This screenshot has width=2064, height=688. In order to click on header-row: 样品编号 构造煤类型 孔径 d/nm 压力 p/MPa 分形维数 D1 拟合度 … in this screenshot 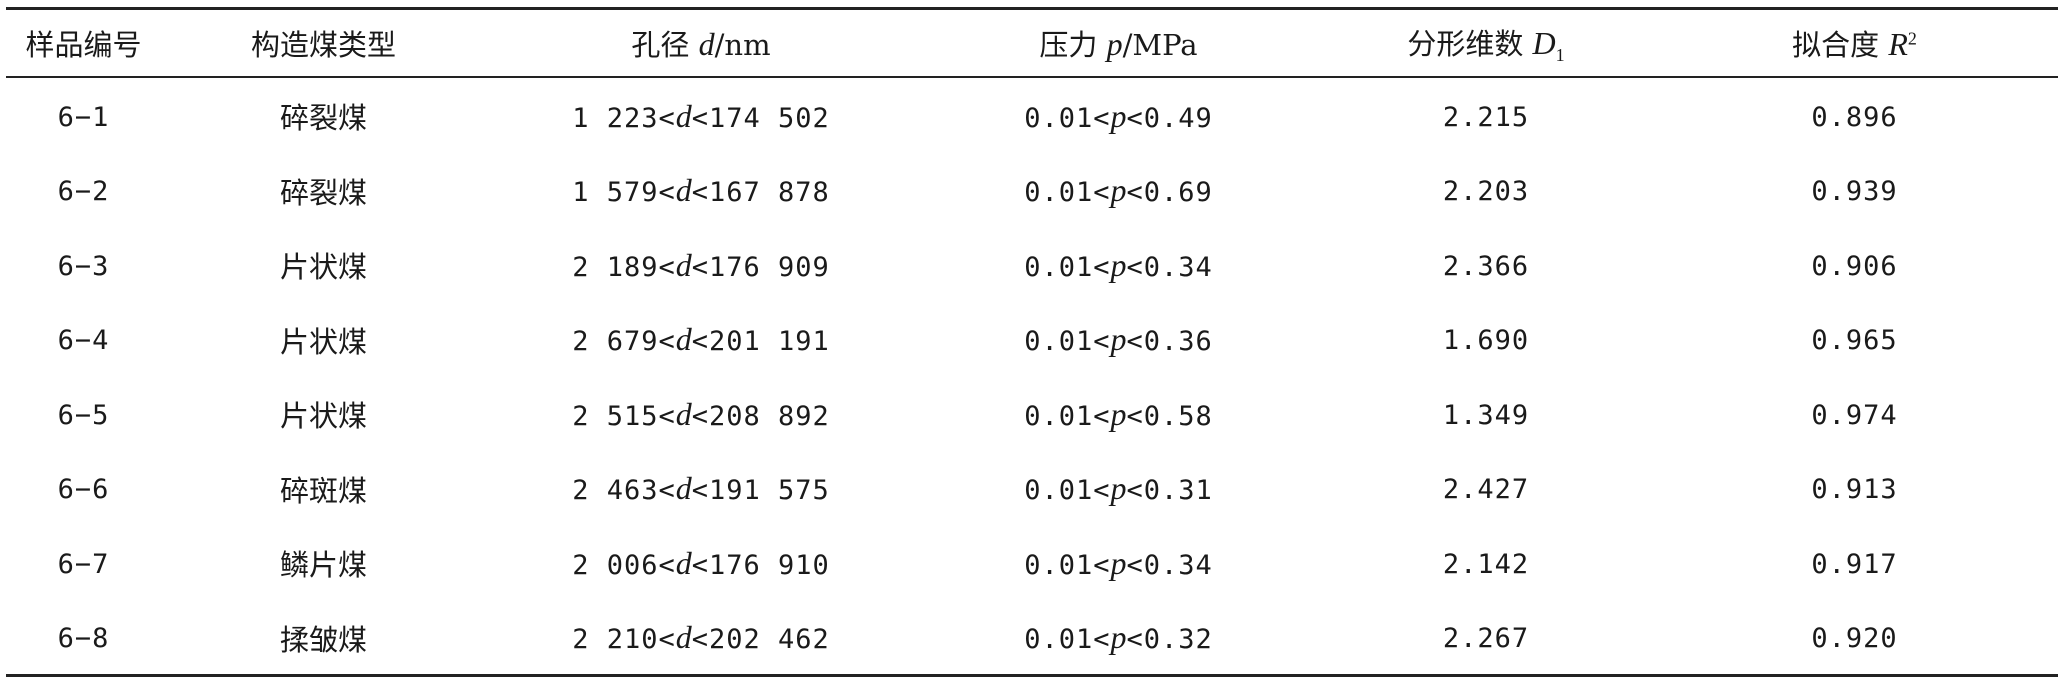, I will do `click(1032, 43)`.